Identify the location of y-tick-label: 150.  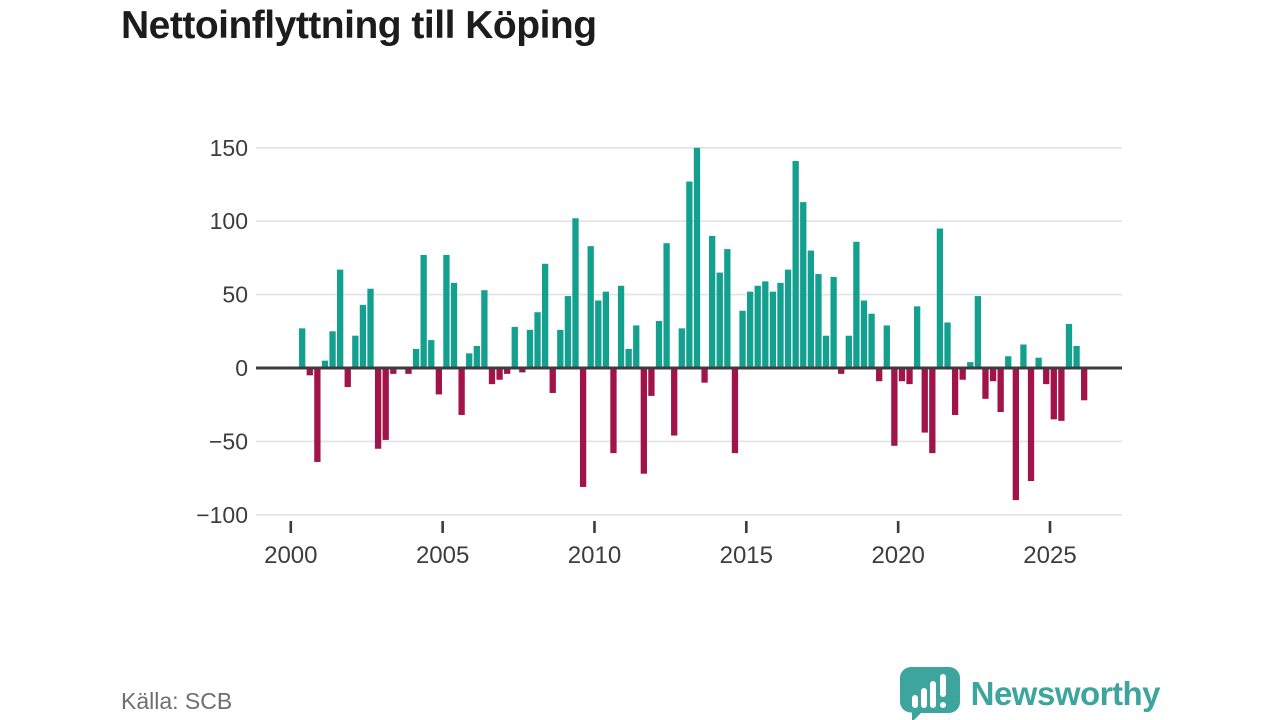
(229, 148).